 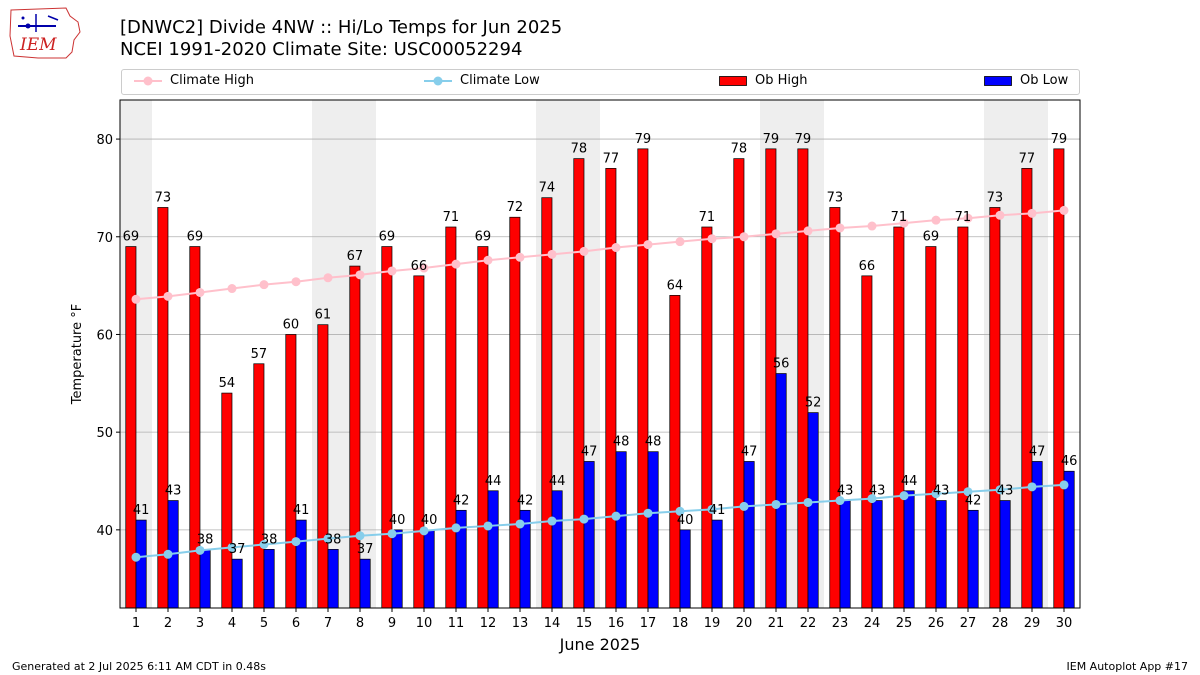 I want to click on x-tick-label-24: 24, so click(x=872, y=623).